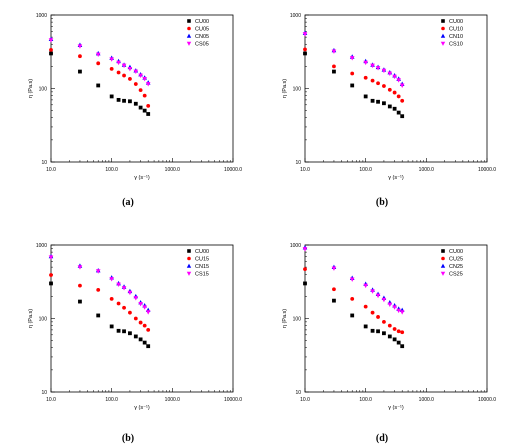 The width and height of the screenshot is (507, 448). I want to click on series-CN05, so click(99, 60).